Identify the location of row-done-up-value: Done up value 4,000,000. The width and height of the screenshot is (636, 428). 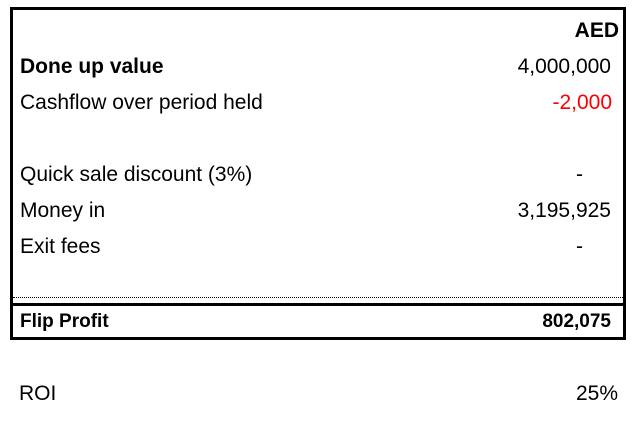
(318, 67).